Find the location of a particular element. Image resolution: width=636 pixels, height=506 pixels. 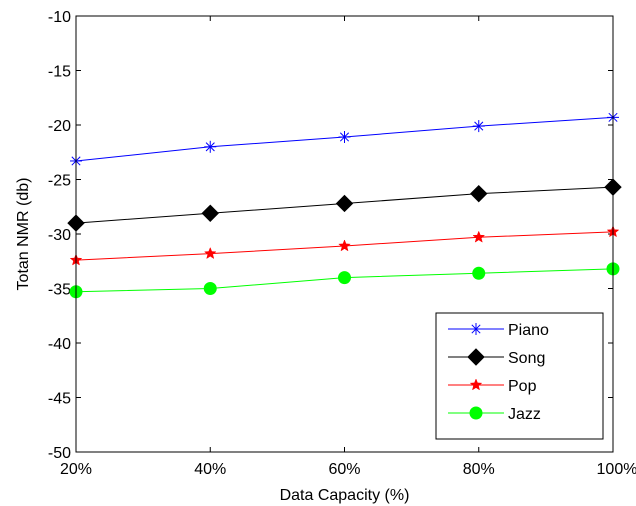

y-tick-label: -50 is located at coordinates (59, 453).